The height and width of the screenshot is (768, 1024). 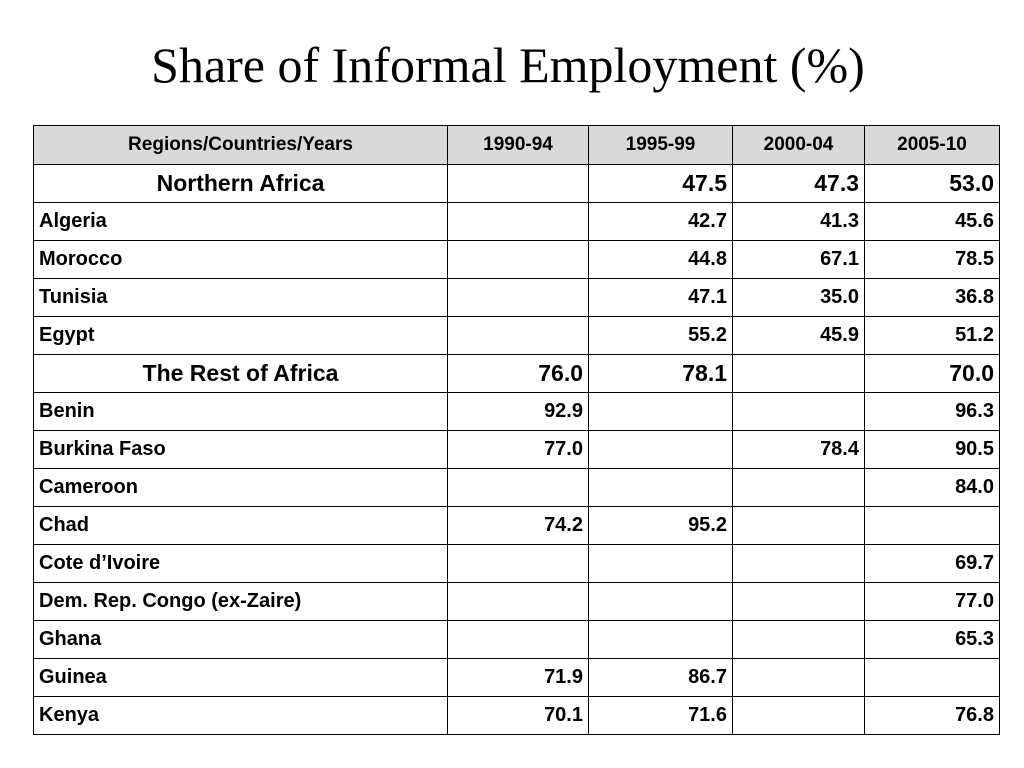 I want to click on value-cell: 70.1, so click(x=518, y=715).